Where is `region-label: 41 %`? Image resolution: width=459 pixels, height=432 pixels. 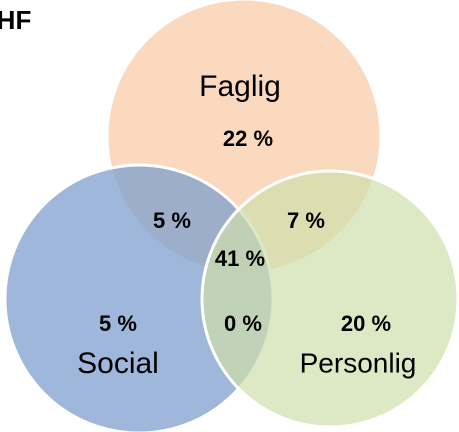
region-label: 41 % is located at coordinates (240, 258).